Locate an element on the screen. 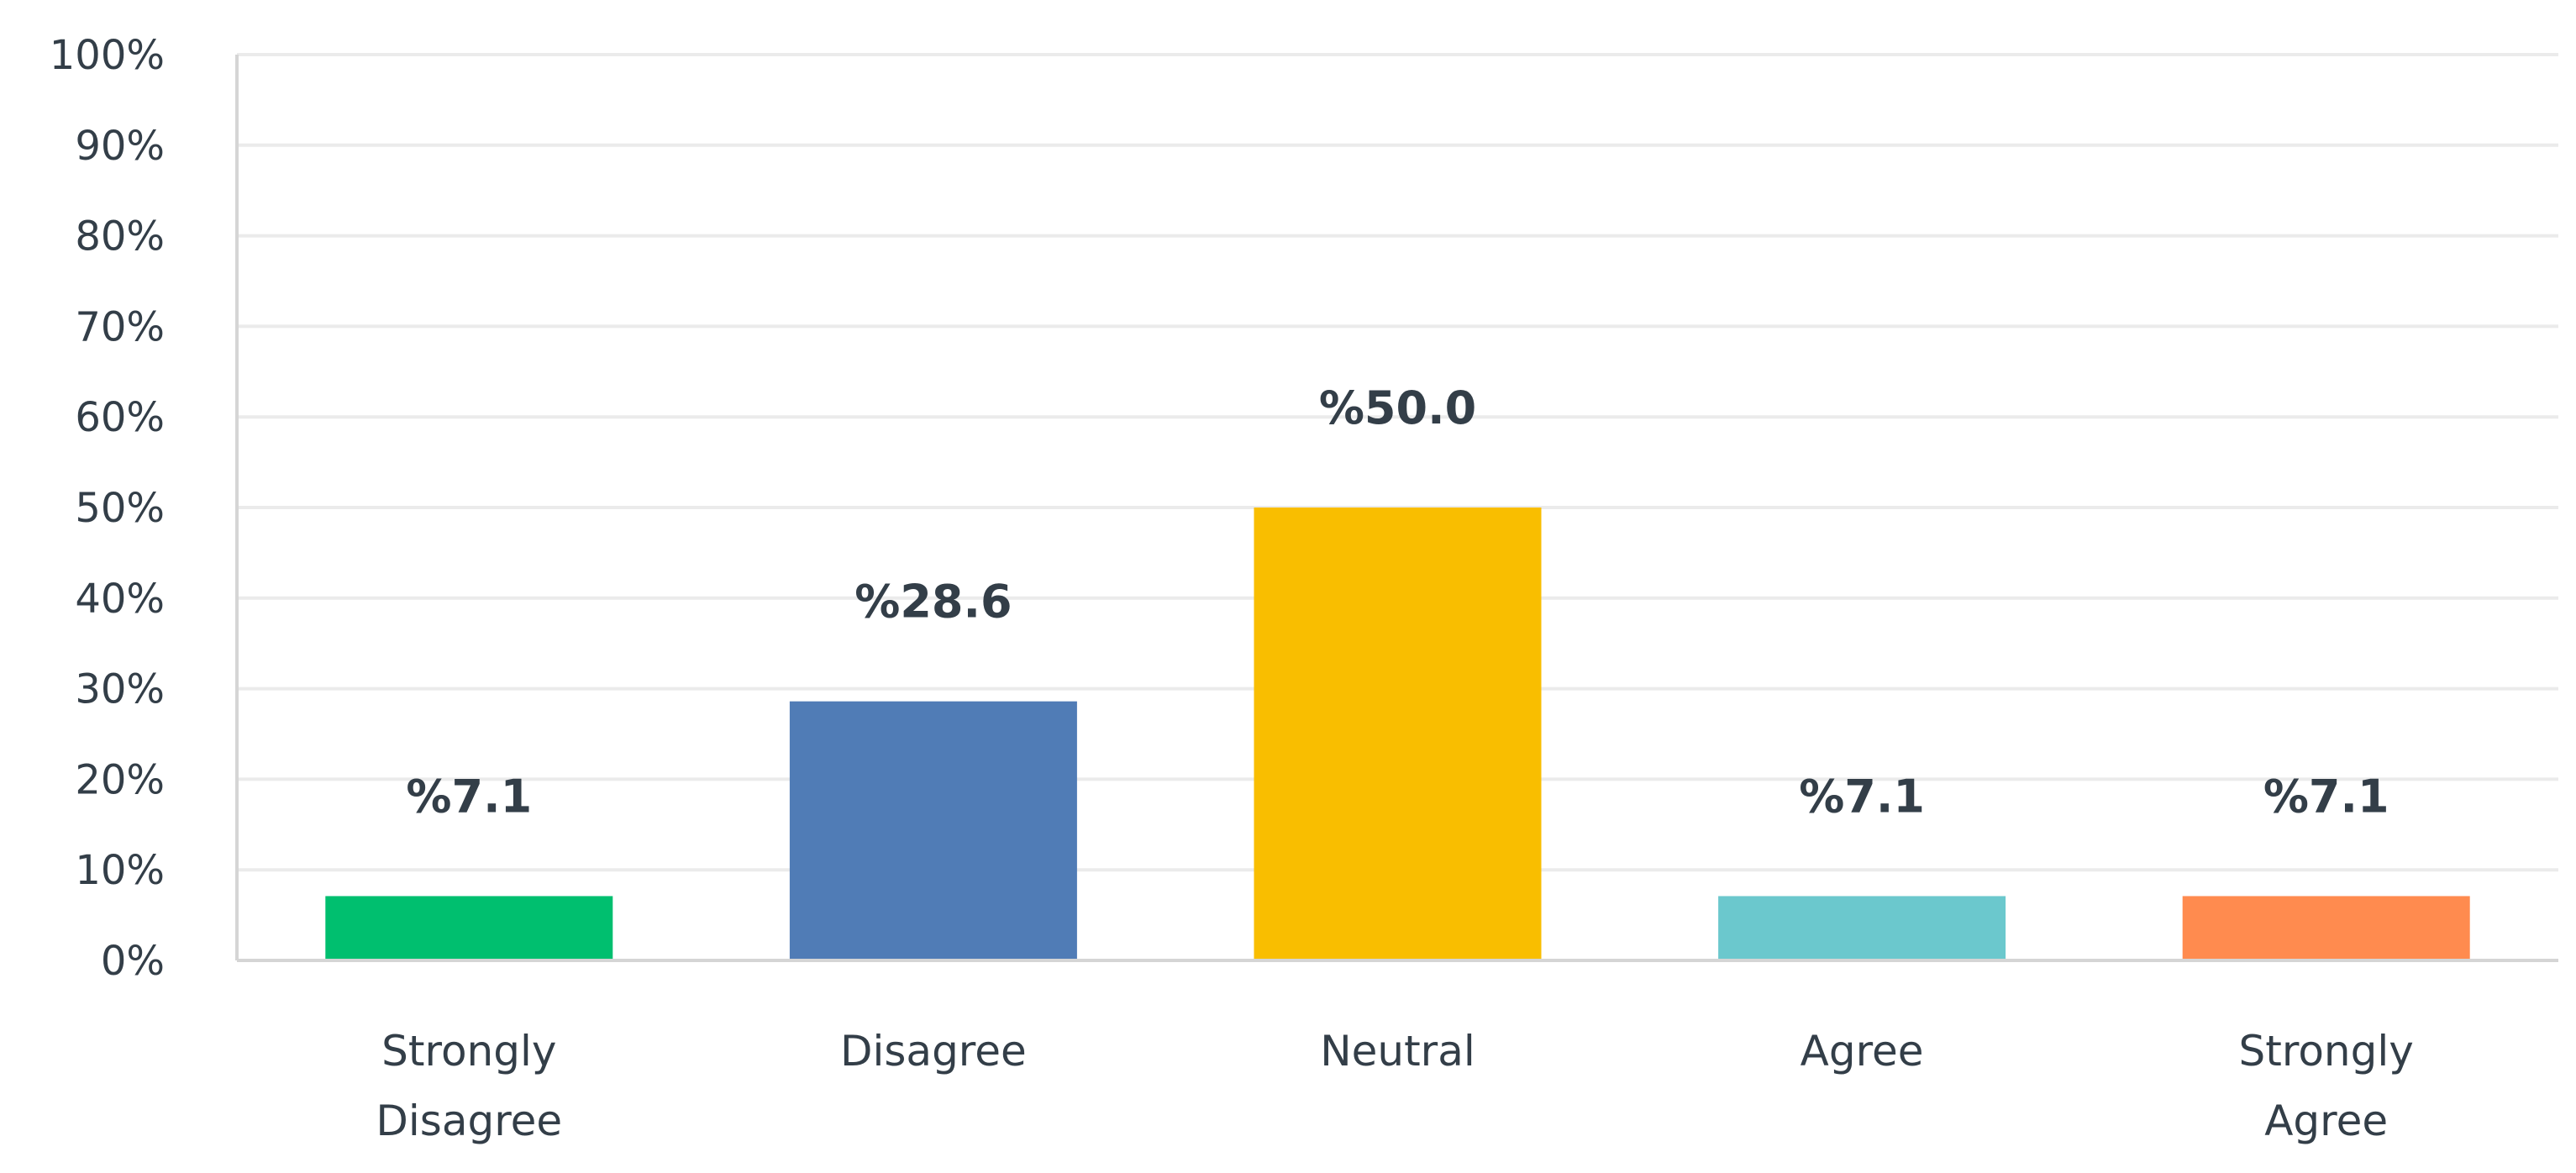 This screenshot has height=1173, width=2576. y-tick-label: 100% is located at coordinates (107, 55).